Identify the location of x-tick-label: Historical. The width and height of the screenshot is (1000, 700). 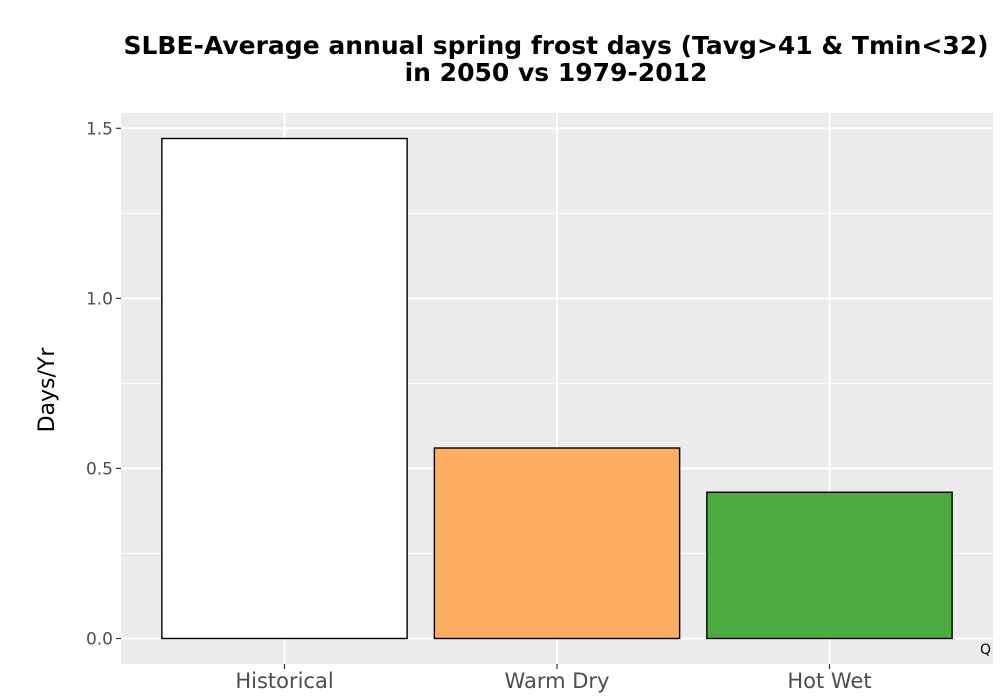
(284, 681).